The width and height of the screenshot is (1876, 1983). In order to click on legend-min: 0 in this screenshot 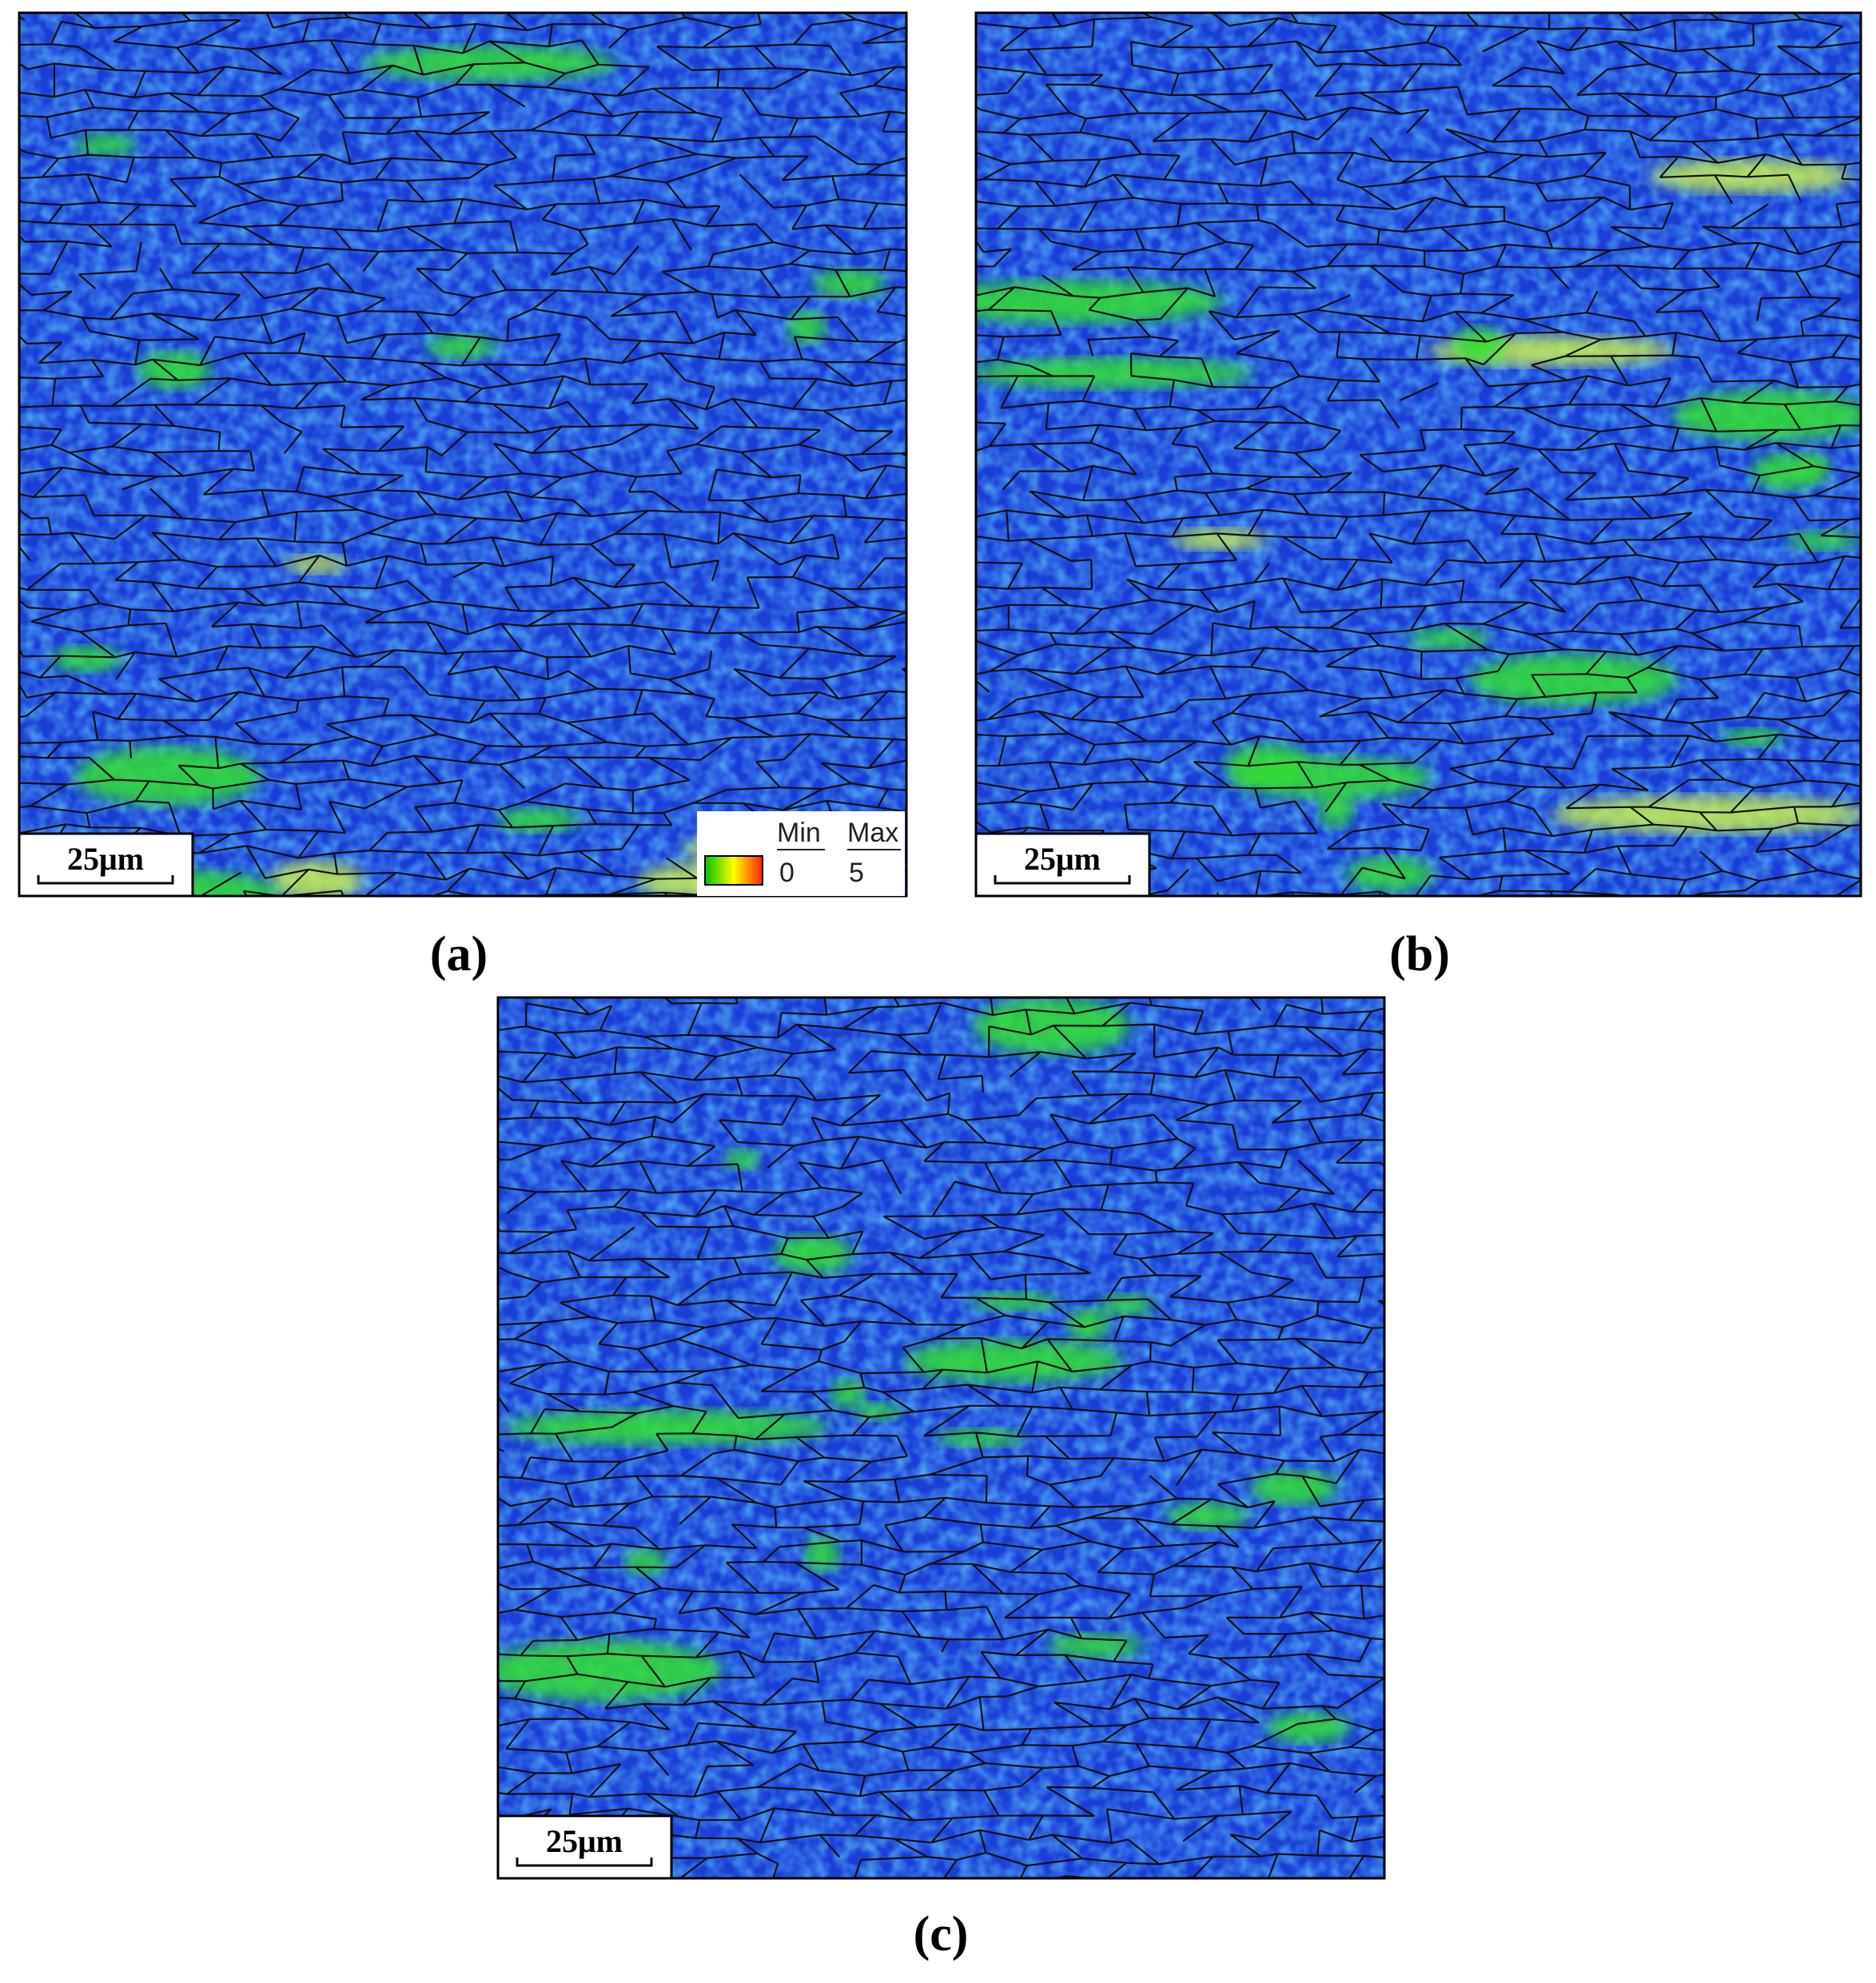, I will do `click(787, 873)`.